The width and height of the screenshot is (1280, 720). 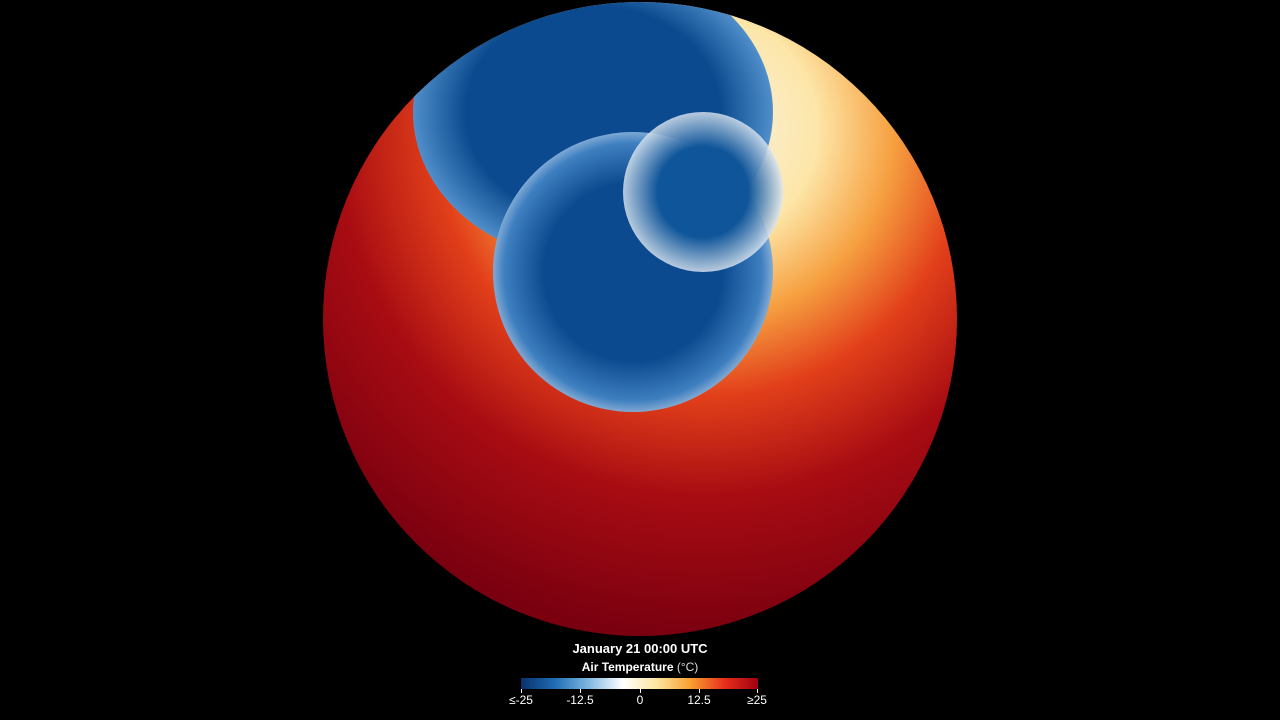 I want to click on timestamp-label: January 21 00:00 UTC, so click(x=640, y=648).